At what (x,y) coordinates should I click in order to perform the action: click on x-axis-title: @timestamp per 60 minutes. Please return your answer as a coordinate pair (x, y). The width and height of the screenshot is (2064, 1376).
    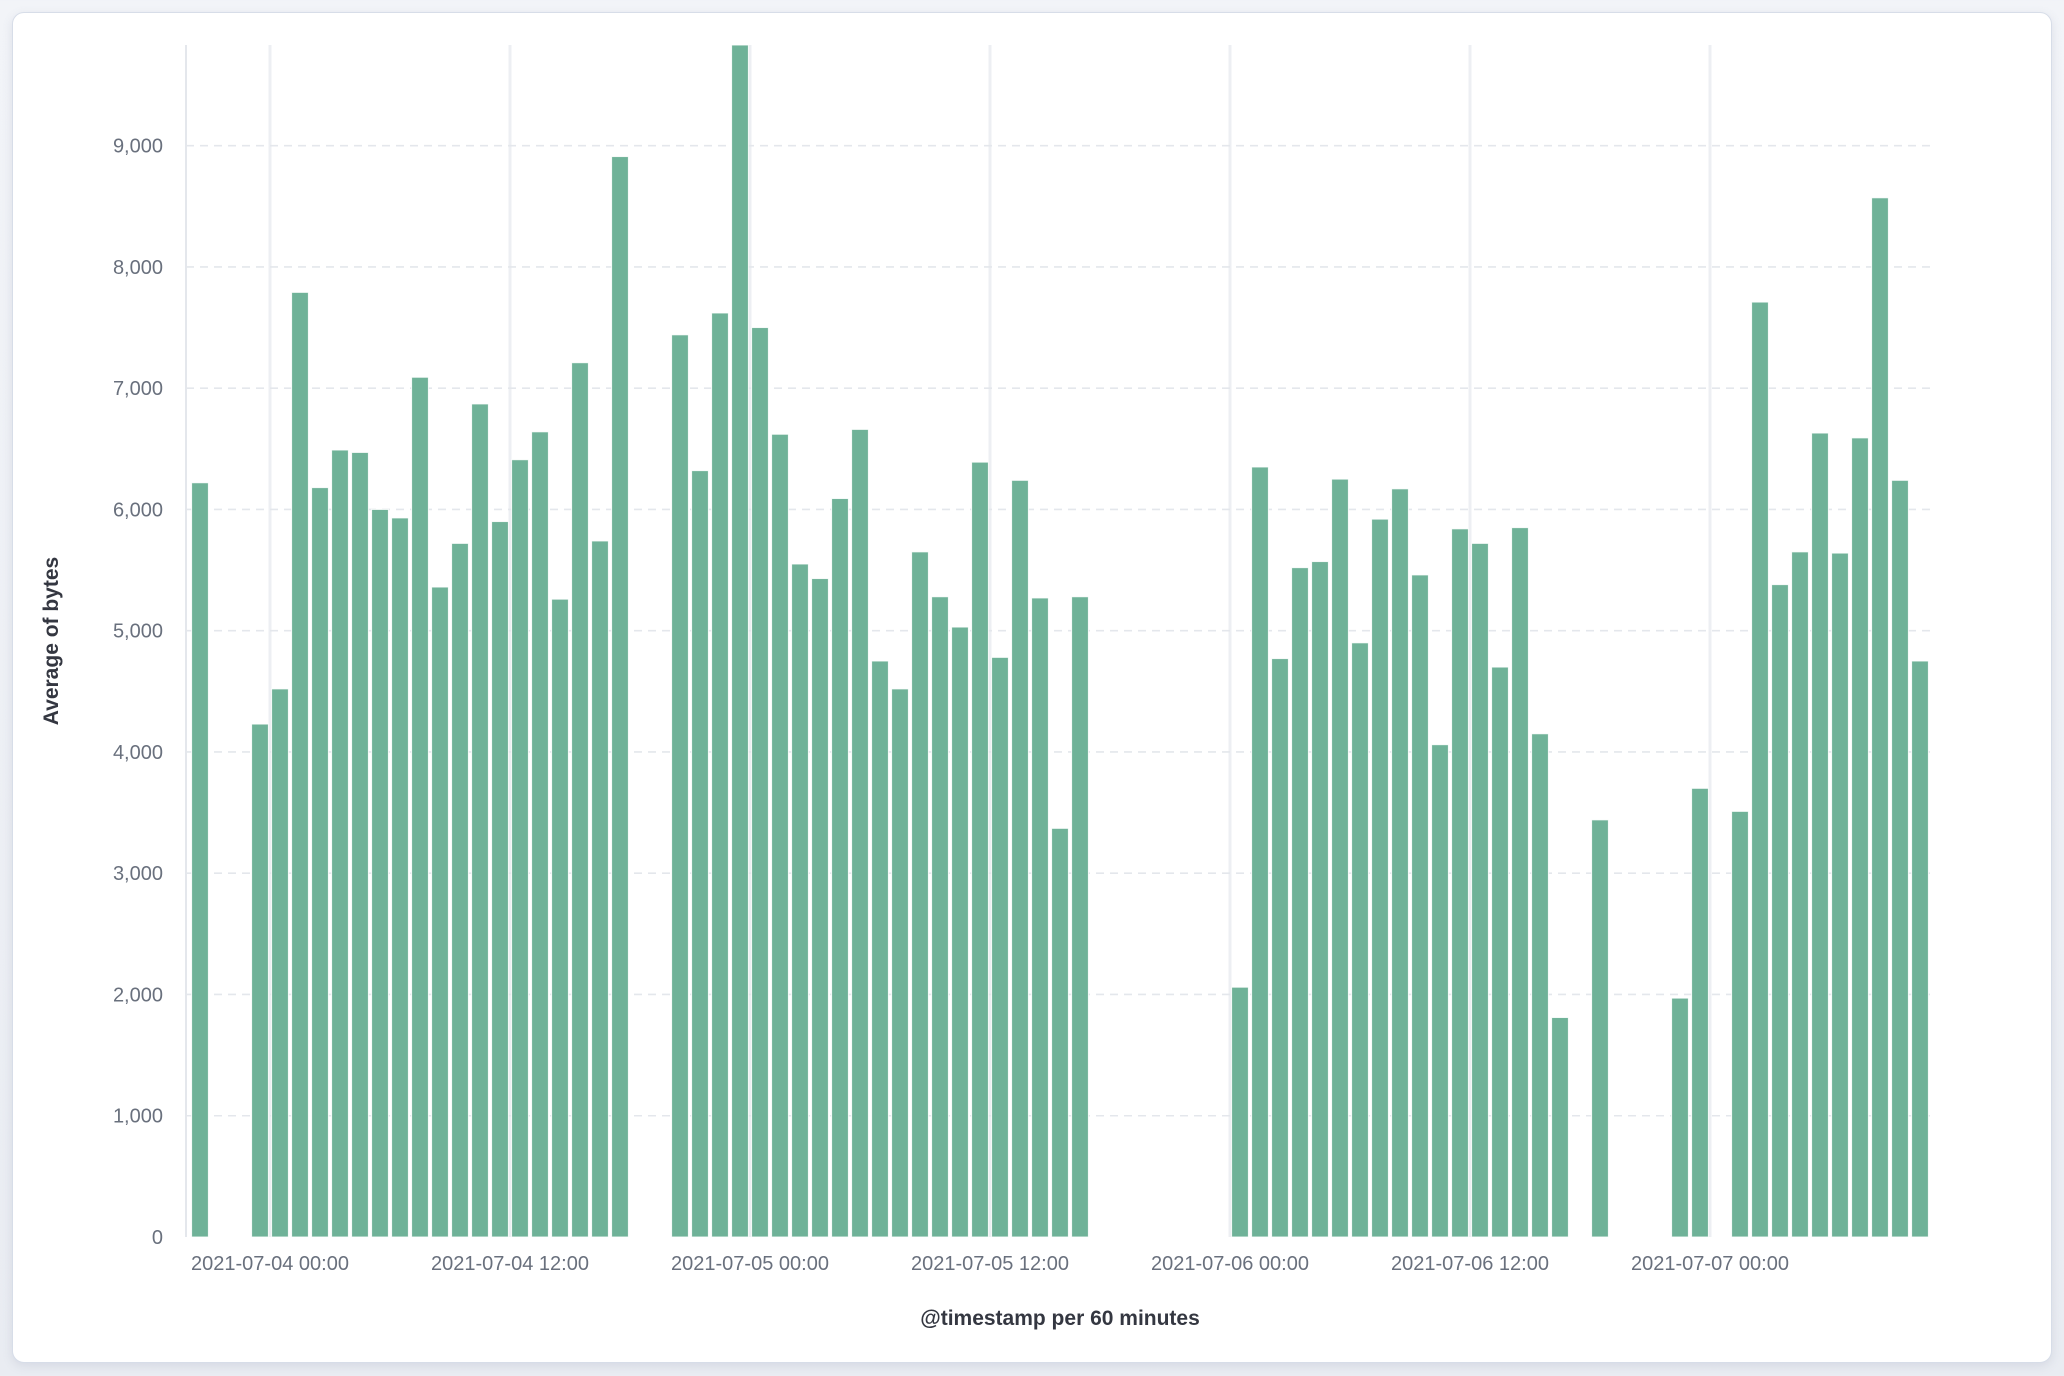
    Looking at the image, I should click on (1060, 1318).